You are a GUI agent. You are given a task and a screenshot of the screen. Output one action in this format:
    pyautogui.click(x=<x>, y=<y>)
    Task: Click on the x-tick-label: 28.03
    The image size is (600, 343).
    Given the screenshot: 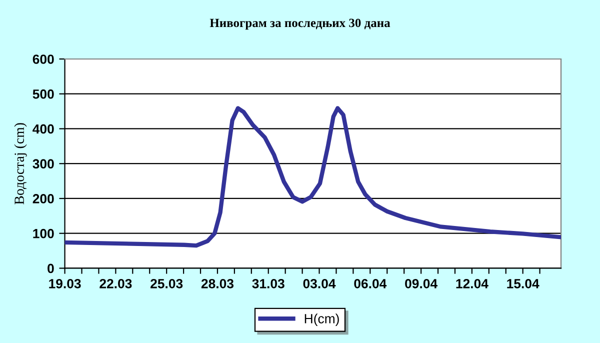 What is the action you would take?
    pyautogui.click(x=217, y=283)
    